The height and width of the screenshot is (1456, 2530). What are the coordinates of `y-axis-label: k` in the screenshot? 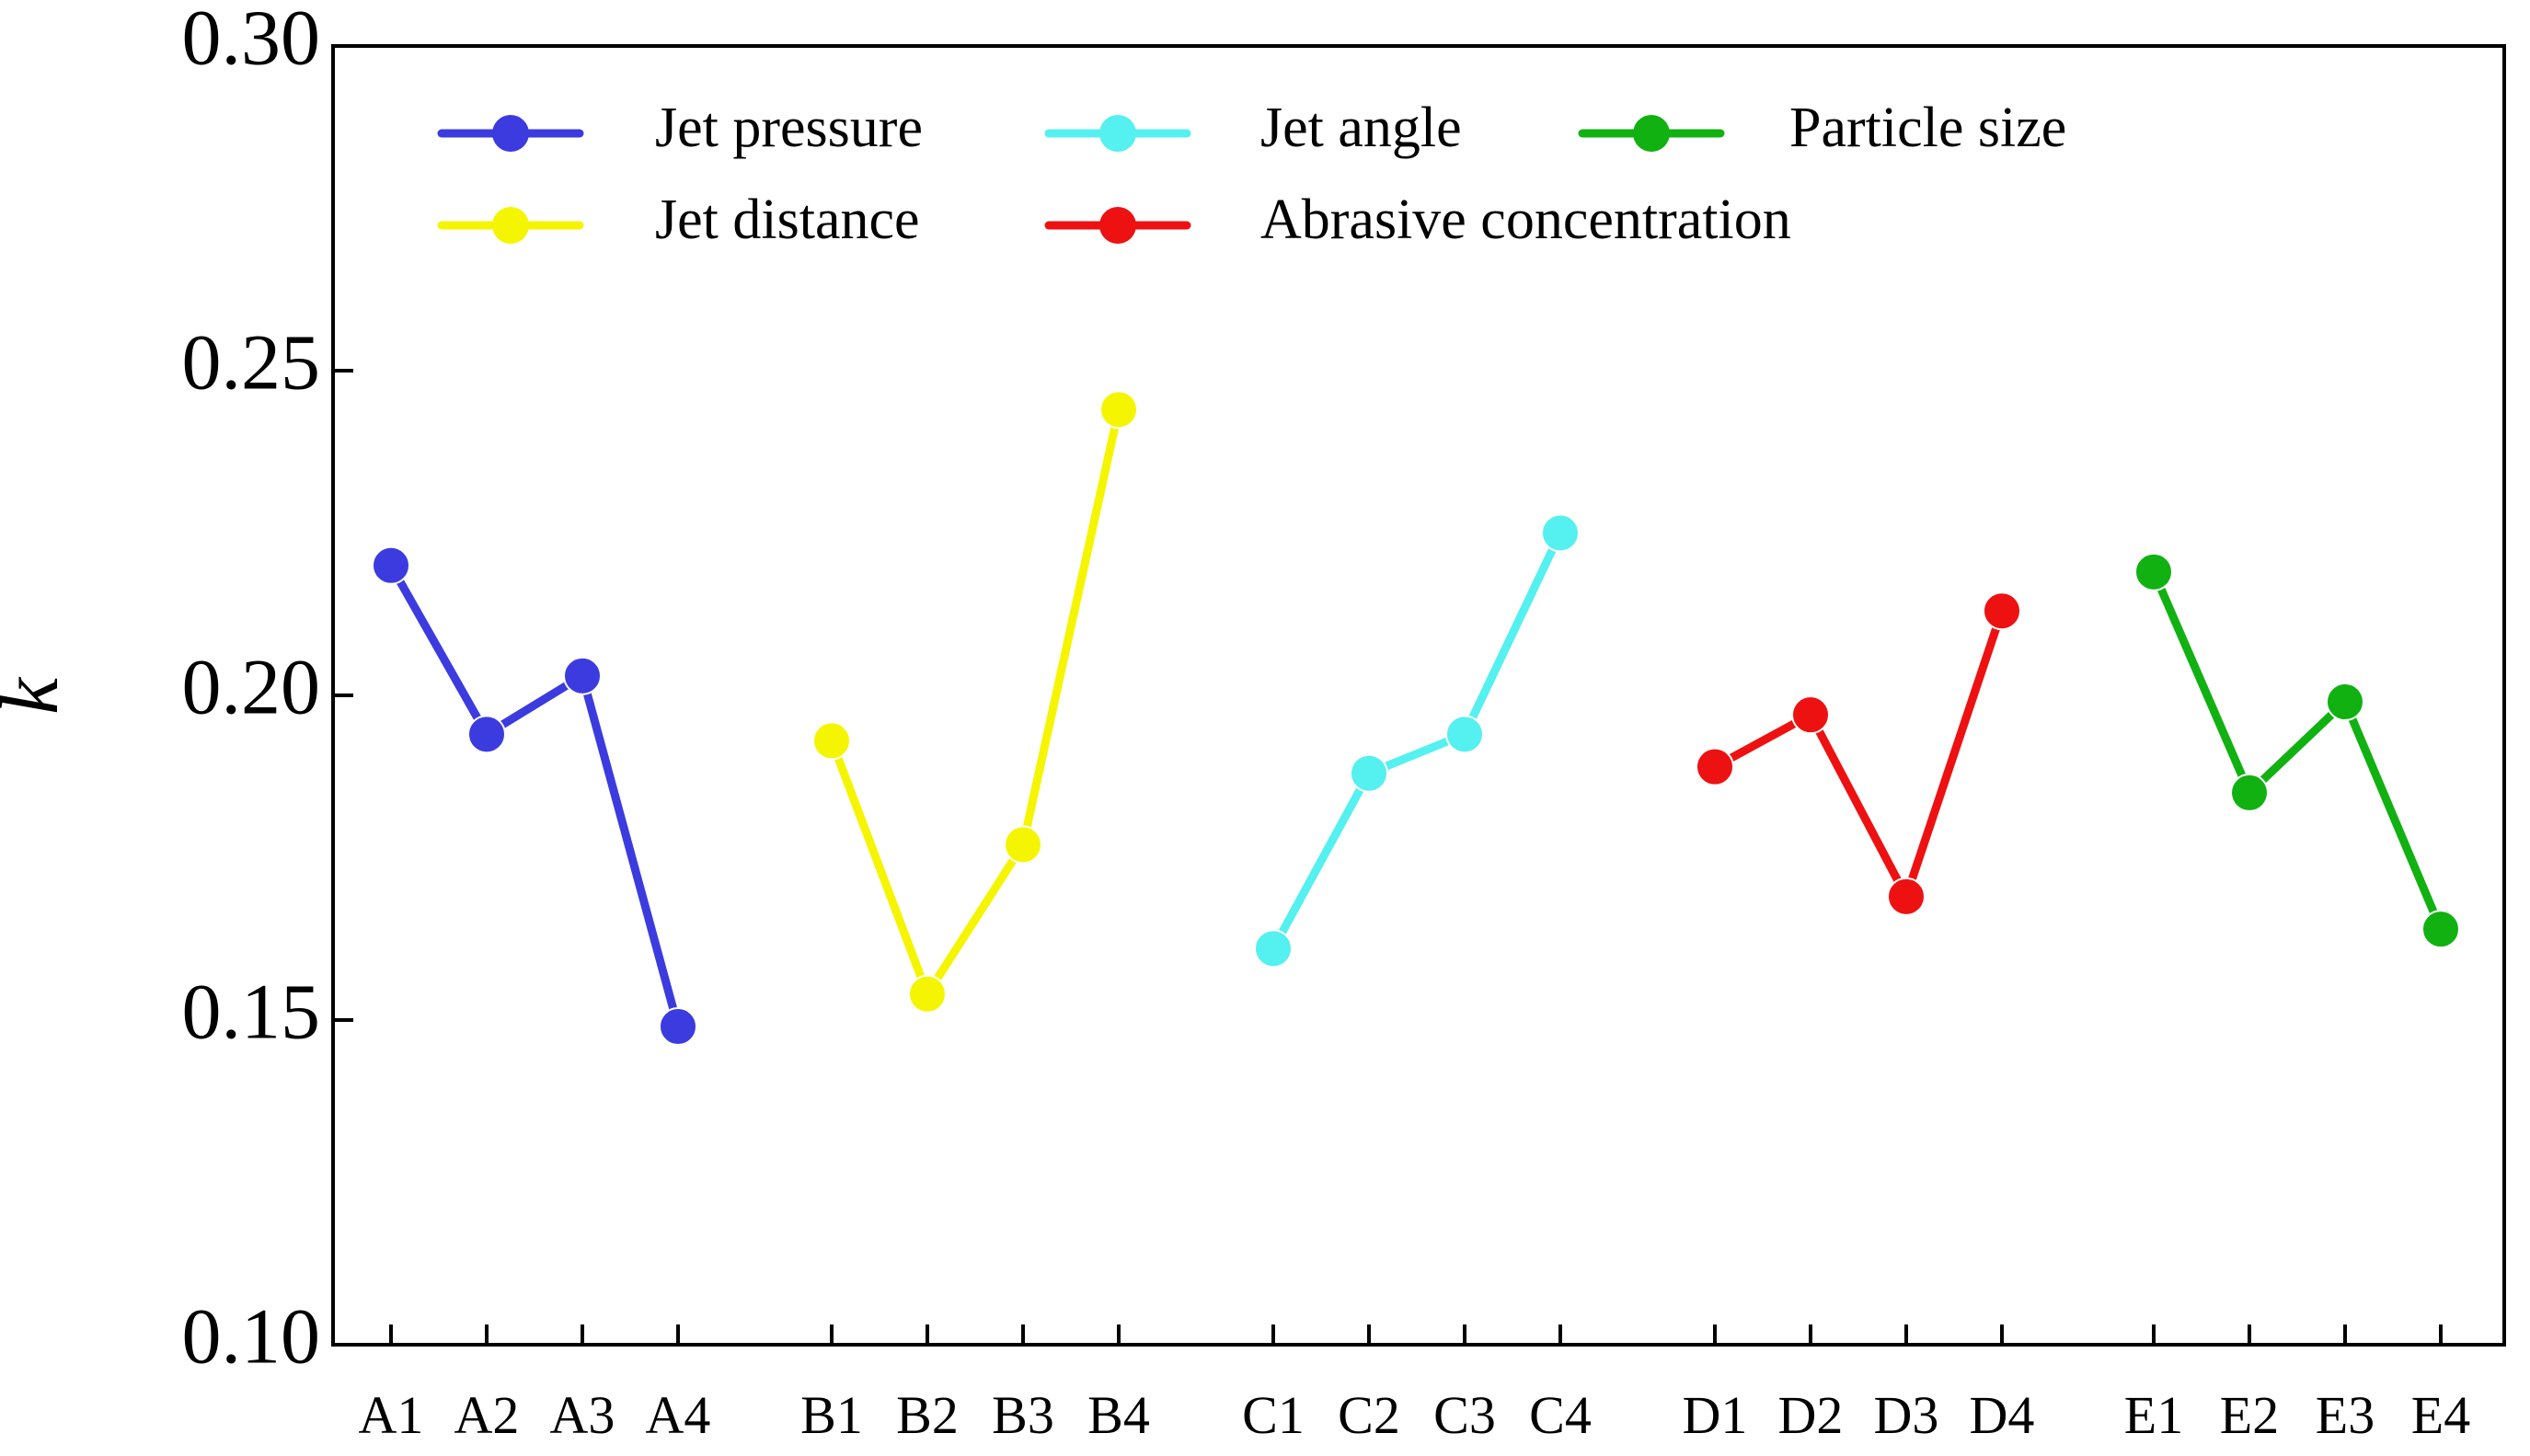 It's located at (37, 695).